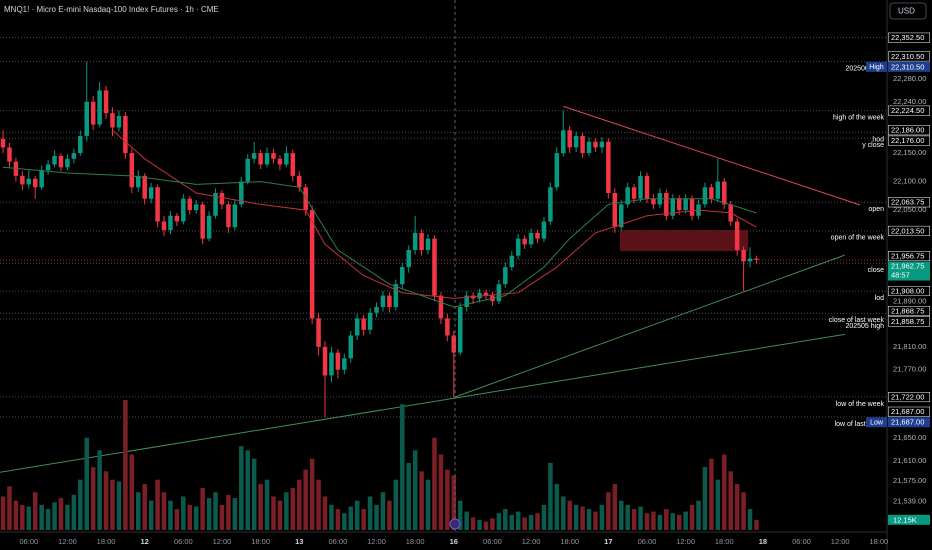  What do you see at coordinates (876, 270) in the screenshot?
I see `level-name: close` at bounding box center [876, 270].